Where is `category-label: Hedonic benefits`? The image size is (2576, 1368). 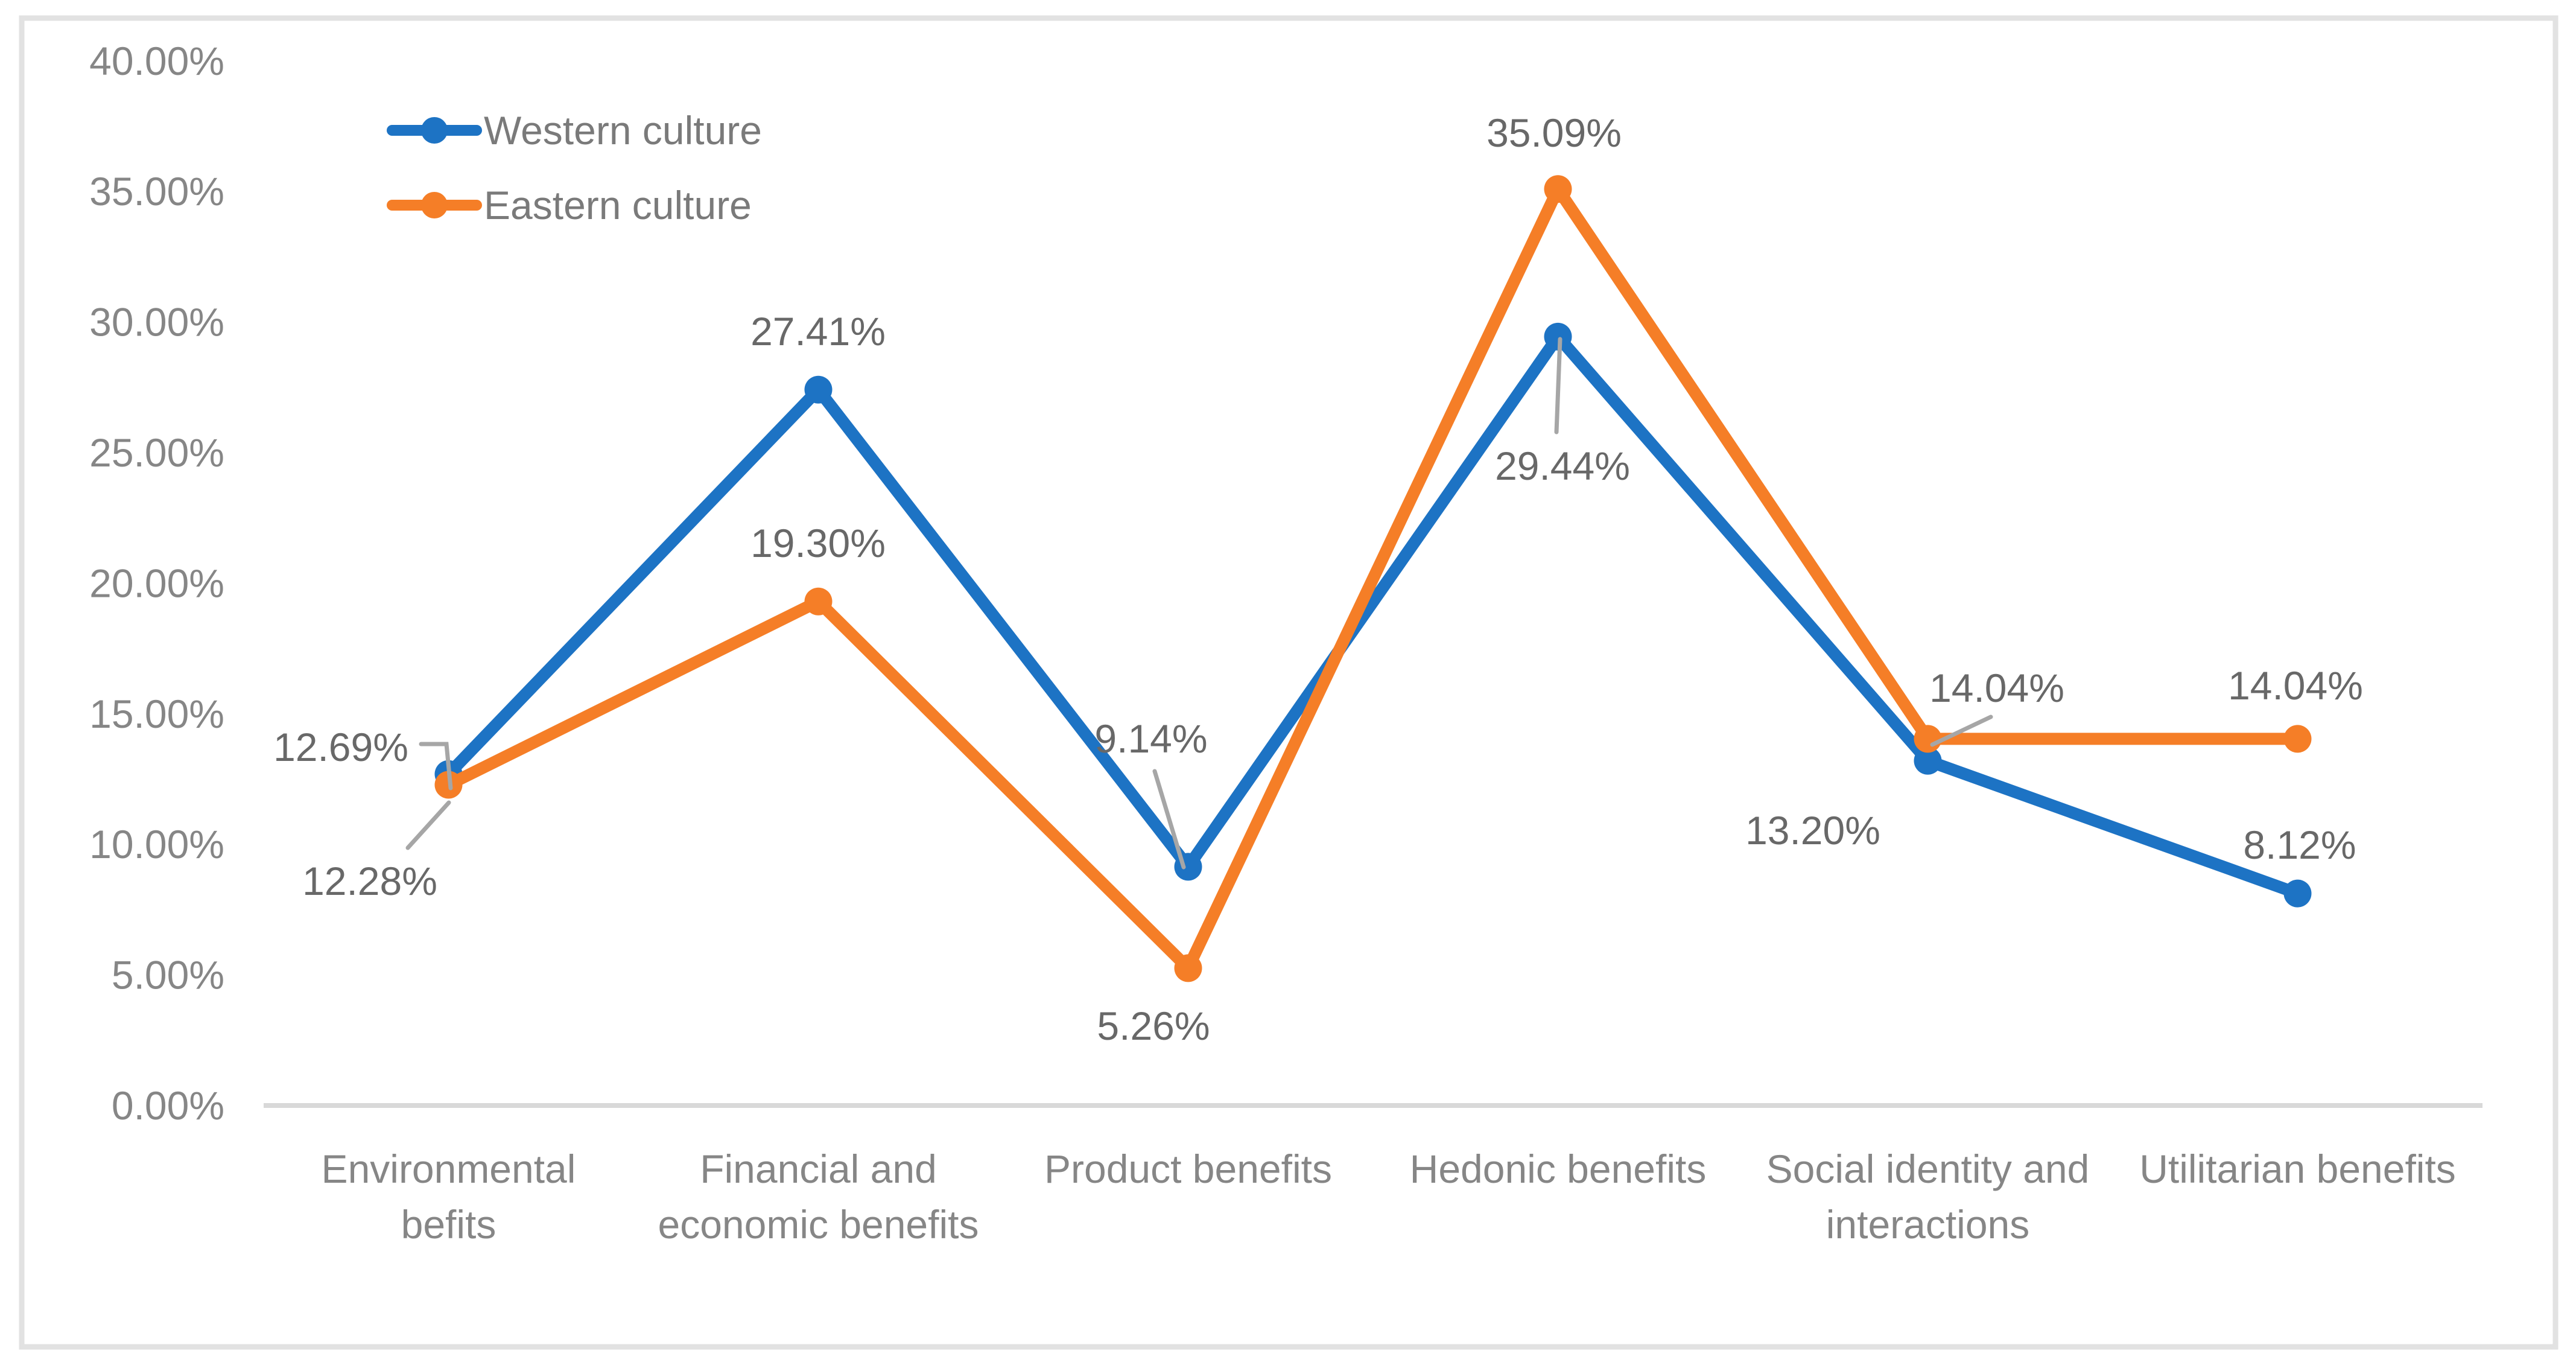
category-label: Hedonic benefits is located at coordinates (1558, 1169).